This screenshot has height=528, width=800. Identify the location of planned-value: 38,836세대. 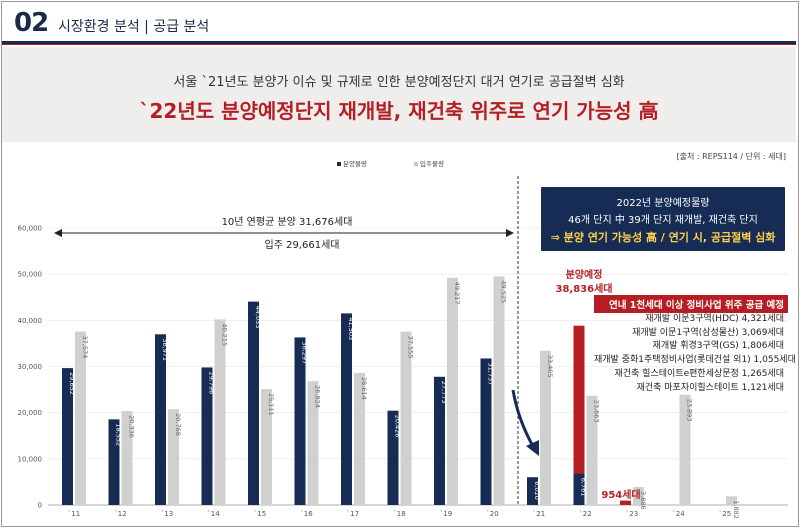
(584, 288).